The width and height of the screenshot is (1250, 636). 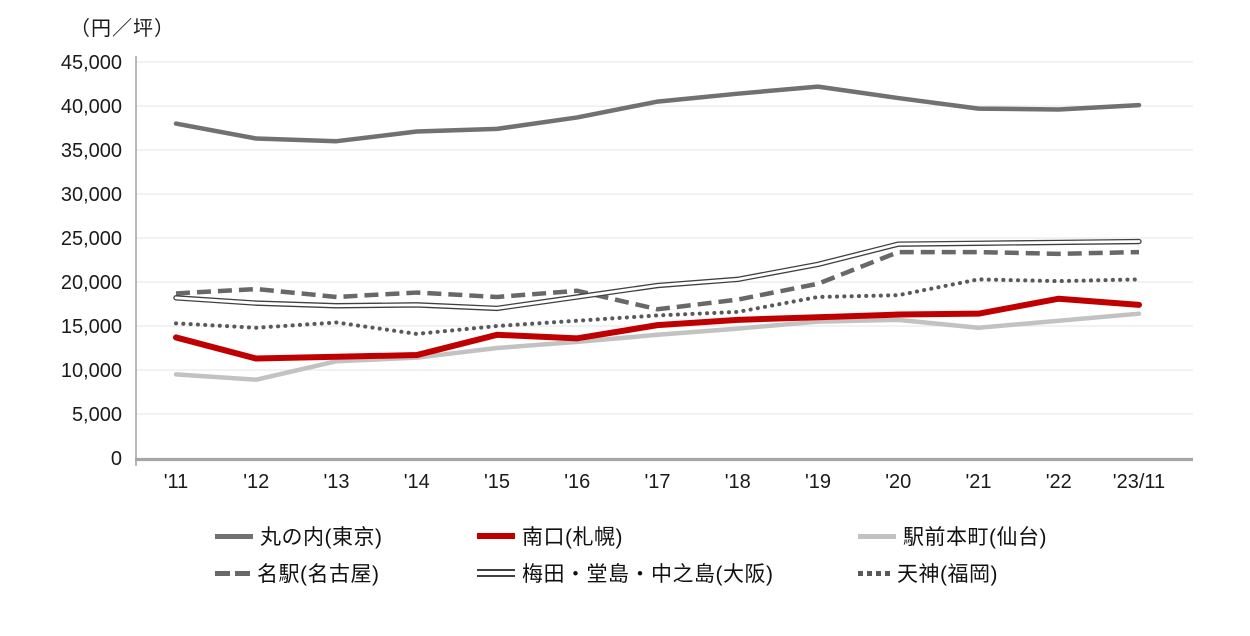 I want to click on x-axis-tick-label: '17, so click(x=657, y=482).